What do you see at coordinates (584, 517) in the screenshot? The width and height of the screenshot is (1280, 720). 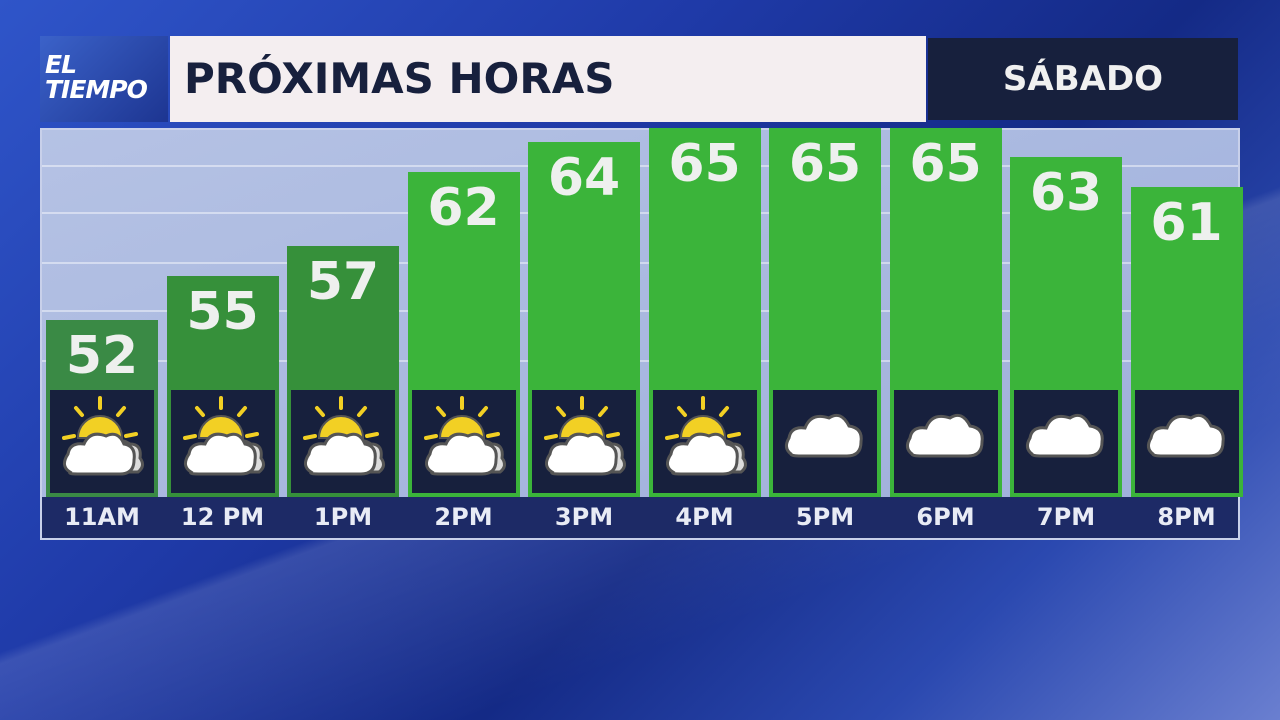 I see `hour-label: 3PM` at bounding box center [584, 517].